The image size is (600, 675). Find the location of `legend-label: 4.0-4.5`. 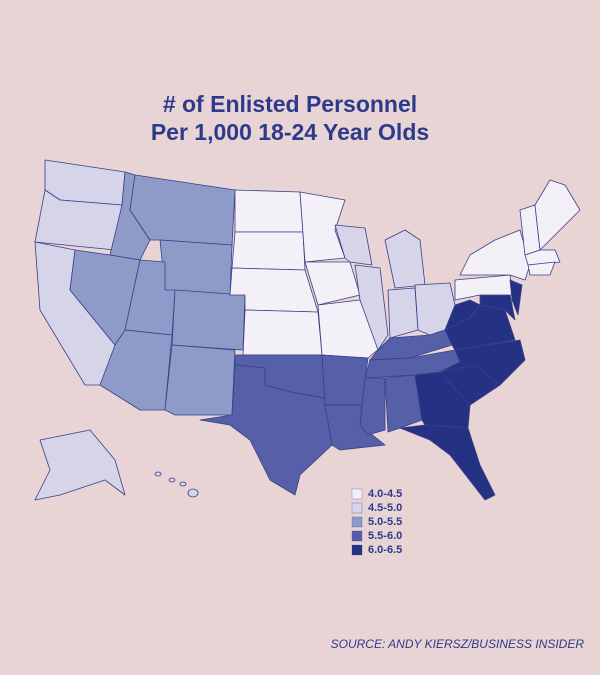

legend-label: 4.0-4.5 is located at coordinates (385, 494).